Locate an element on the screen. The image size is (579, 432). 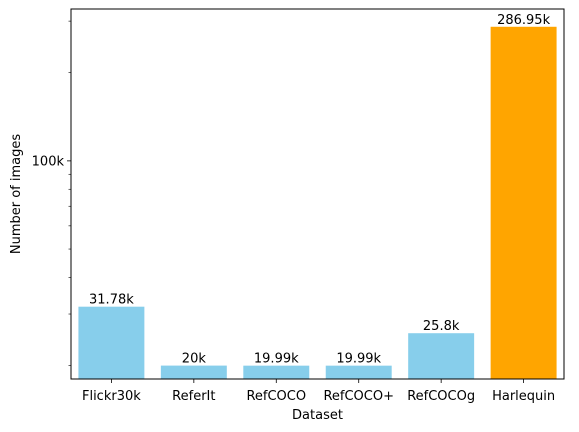
x-tick-label: Harlequin is located at coordinates (523, 396).